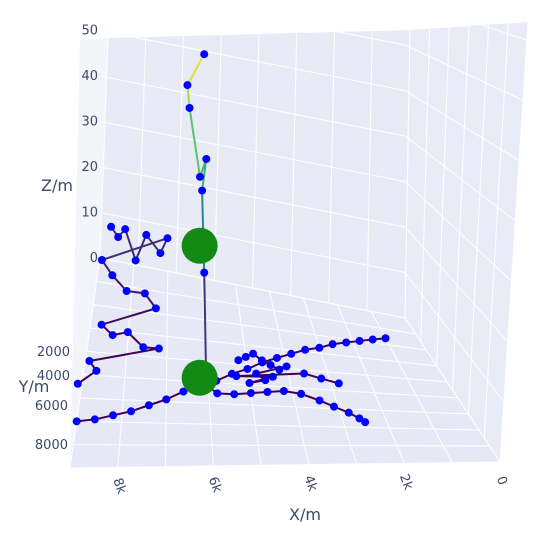  What do you see at coordinates (89, 122) in the screenshot?
I see `z-tick-label: 30` at bounding box center [89, 122].